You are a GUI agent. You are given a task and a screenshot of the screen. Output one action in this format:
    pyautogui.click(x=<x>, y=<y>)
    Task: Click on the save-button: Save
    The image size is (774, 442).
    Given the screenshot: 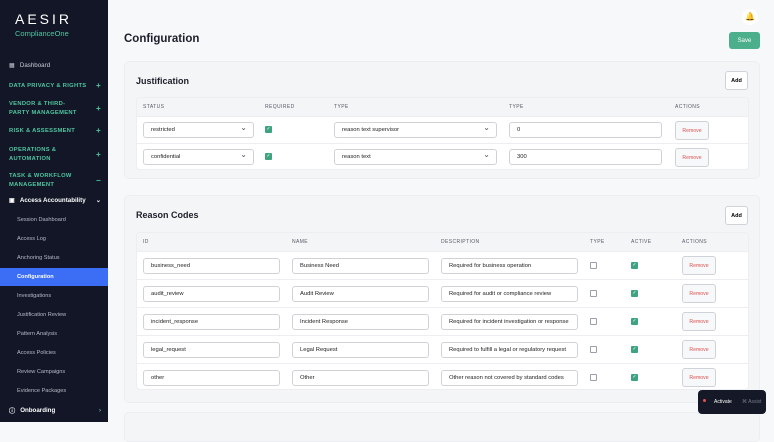 What is the action you would take?
    pyautogui.click(x=744, y=40)
    